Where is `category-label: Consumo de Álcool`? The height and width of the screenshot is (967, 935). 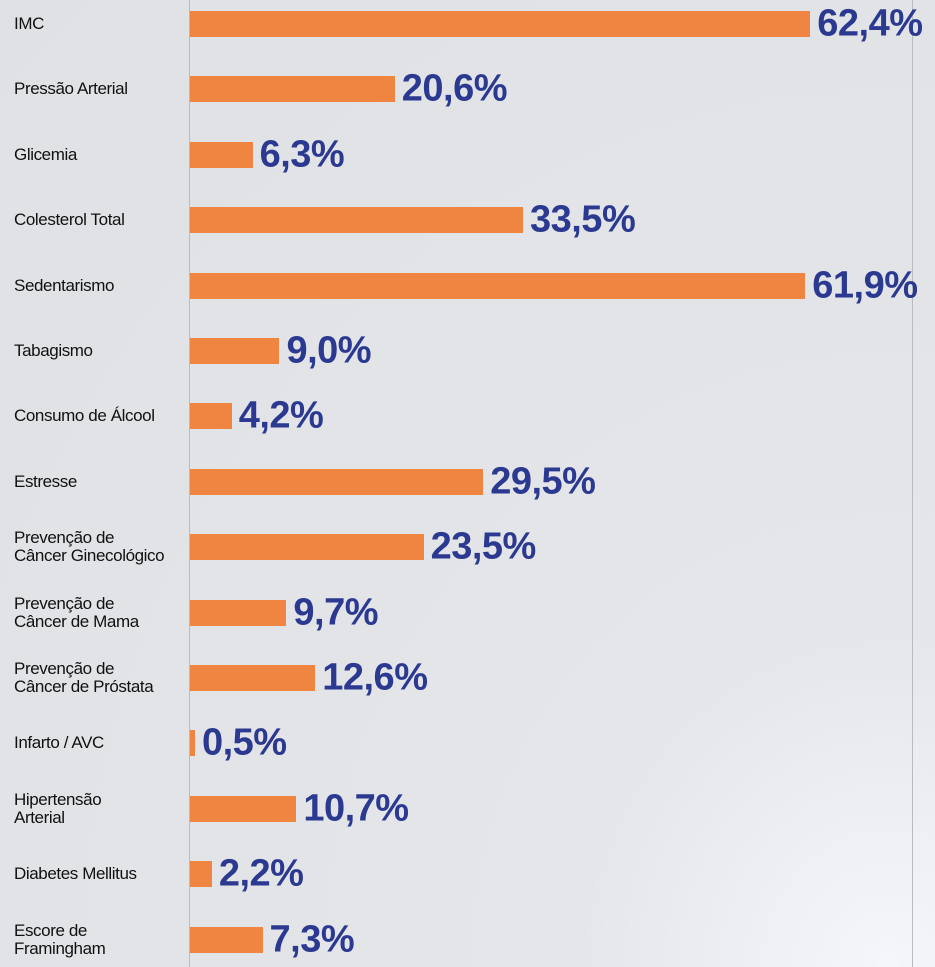
category-label: Consumo de Álcool is located at coordinates (84, 416).